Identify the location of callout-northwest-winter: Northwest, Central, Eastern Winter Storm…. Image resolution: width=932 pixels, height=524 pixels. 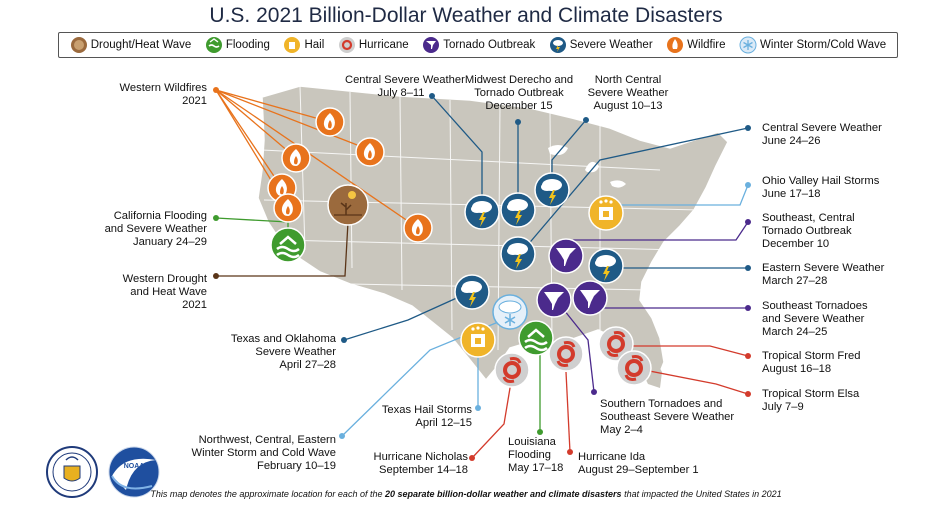
(264, 453).